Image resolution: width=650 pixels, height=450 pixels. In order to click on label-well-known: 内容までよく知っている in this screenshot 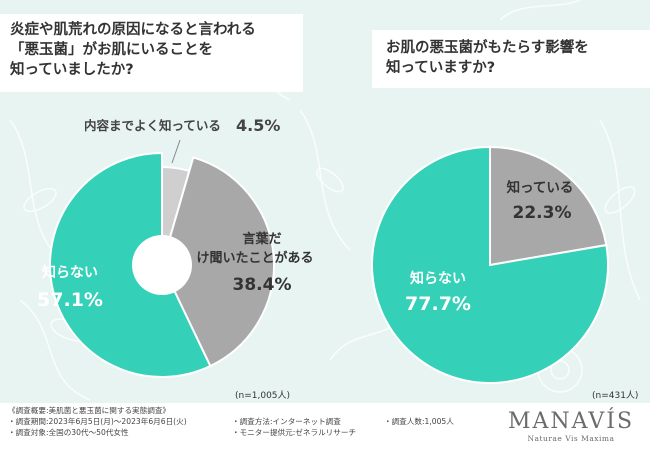, I will do `click(152, 125)`.